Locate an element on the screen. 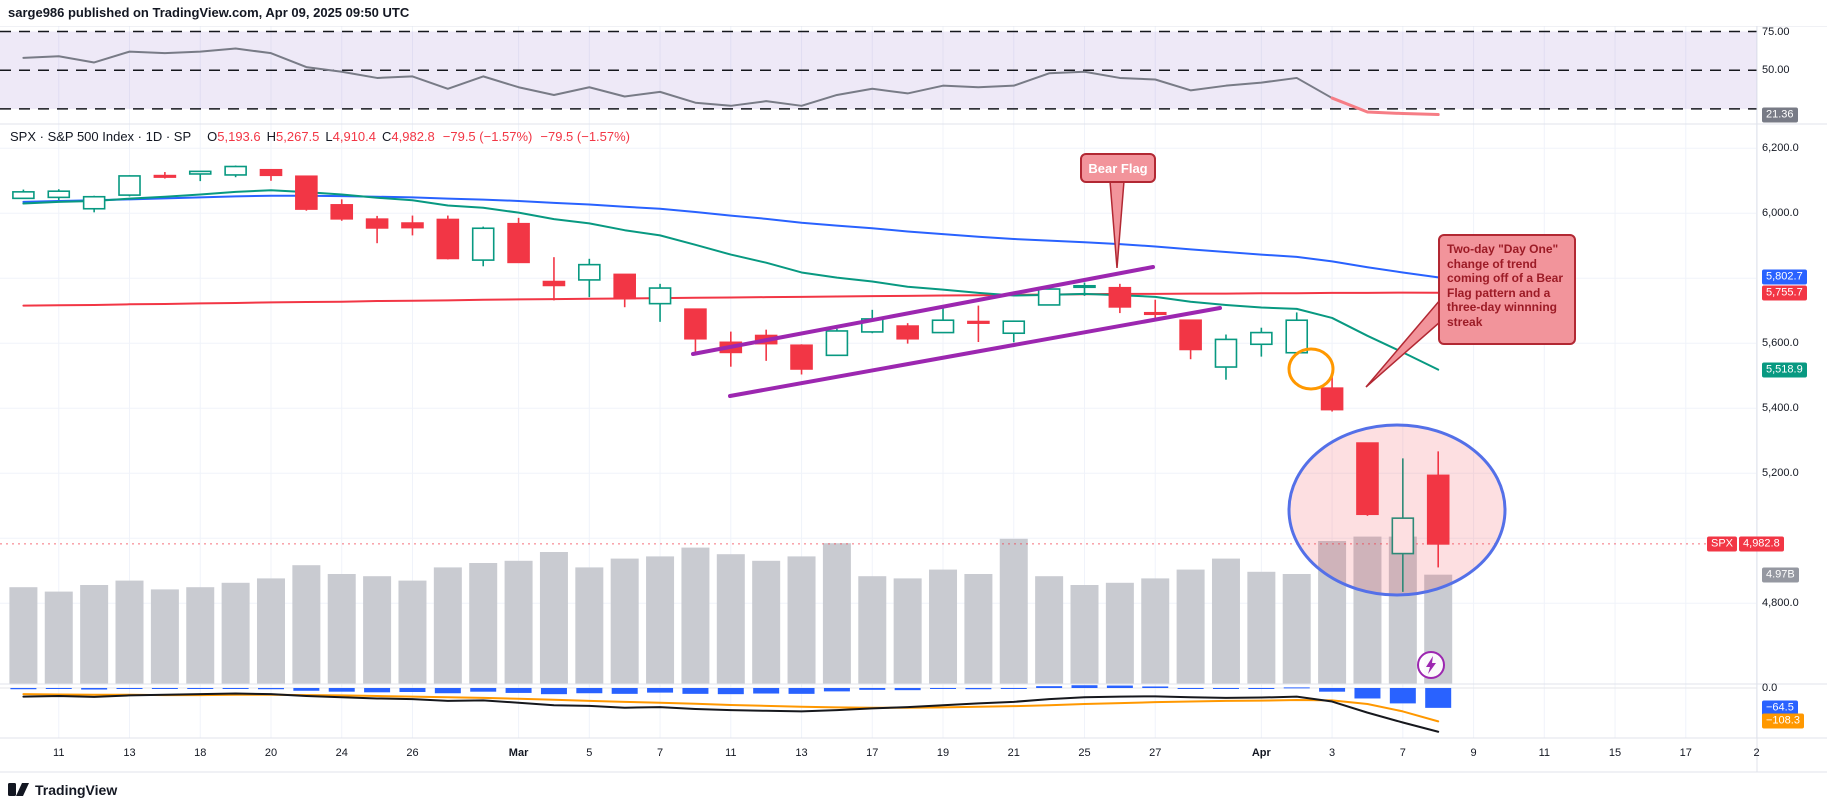  axis-value-badge: 4.97B is located at coordinates (1780, 575).